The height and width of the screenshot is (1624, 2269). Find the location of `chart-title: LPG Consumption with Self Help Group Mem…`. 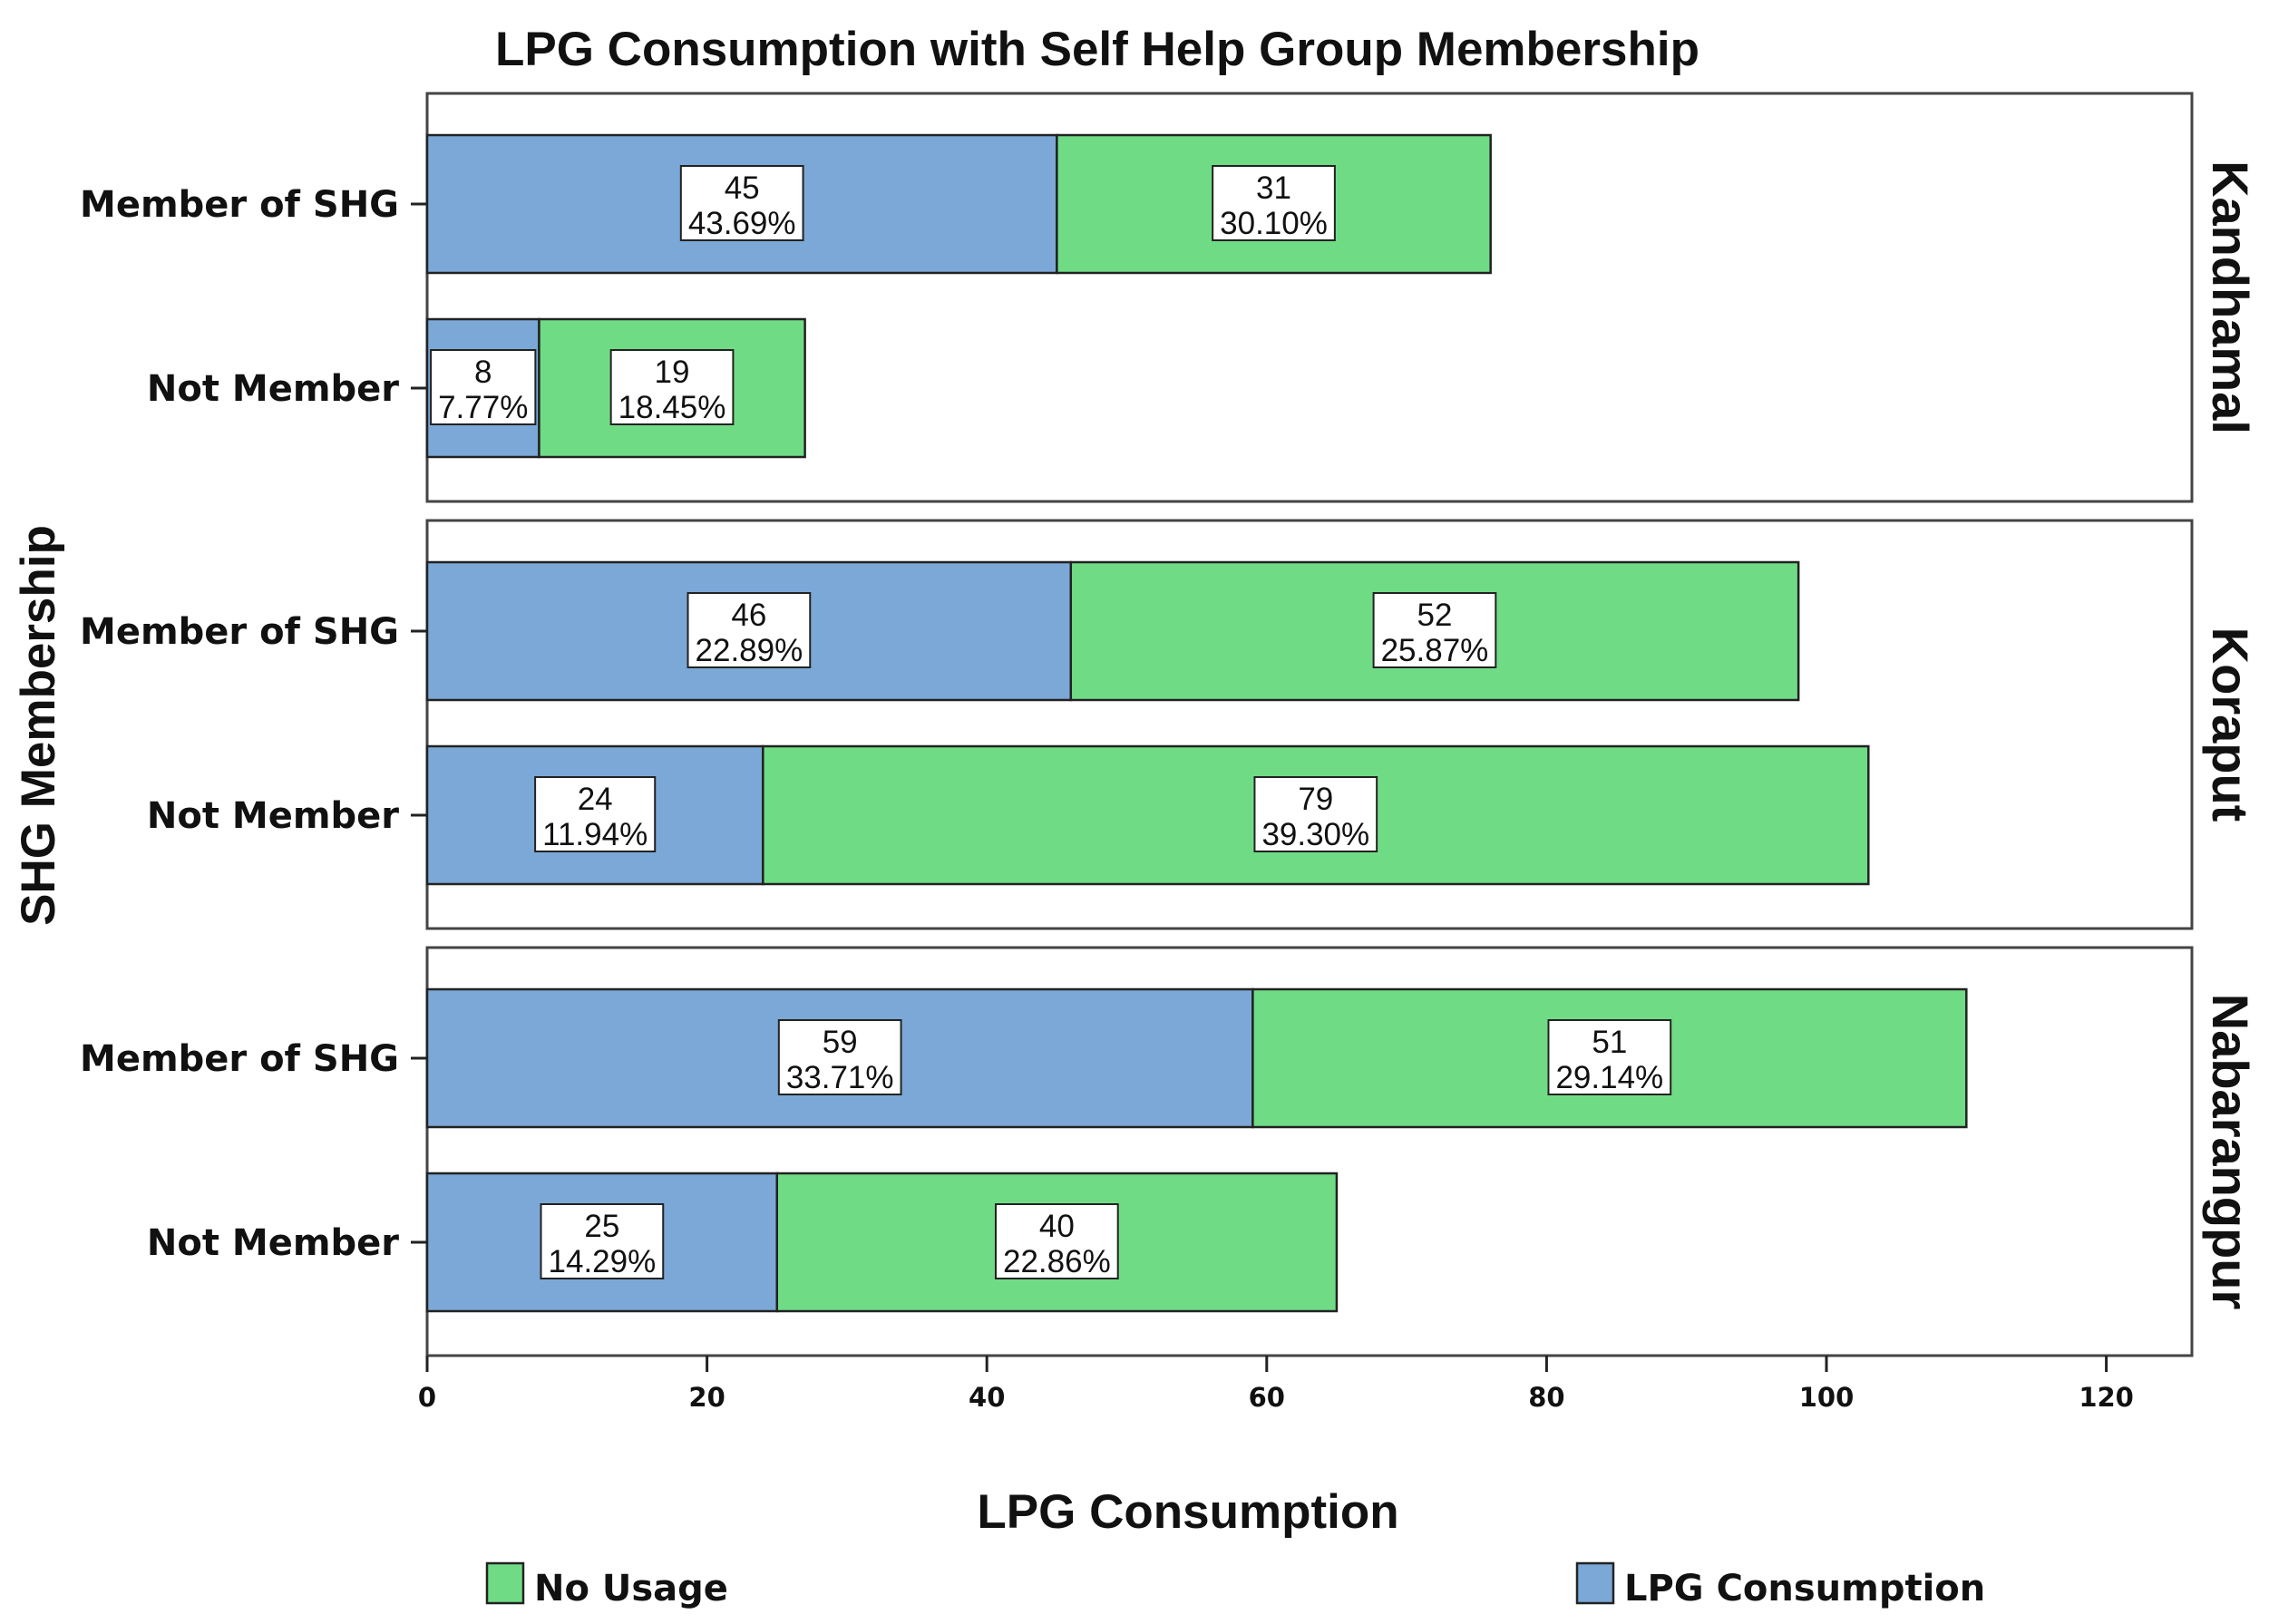

chart-title: LPG Consumption with Self Help Group Mem… is located at coordinates (1097, 49).